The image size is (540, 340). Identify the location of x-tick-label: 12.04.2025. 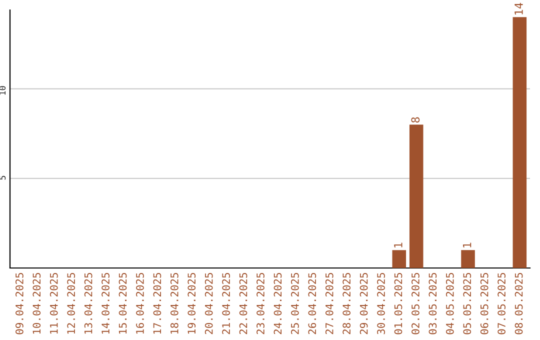
(71, 303).